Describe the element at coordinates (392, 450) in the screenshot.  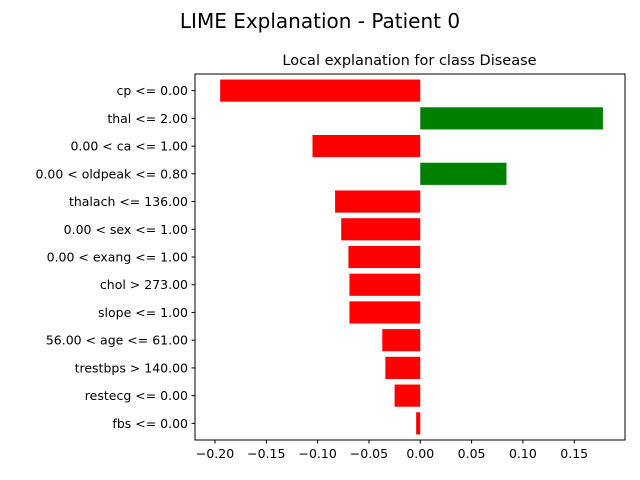
I see `x-axis-ticks: −0.20 −0.15 −0.10 −0.05 0.00 0.05 0.10 0.15` at that location.